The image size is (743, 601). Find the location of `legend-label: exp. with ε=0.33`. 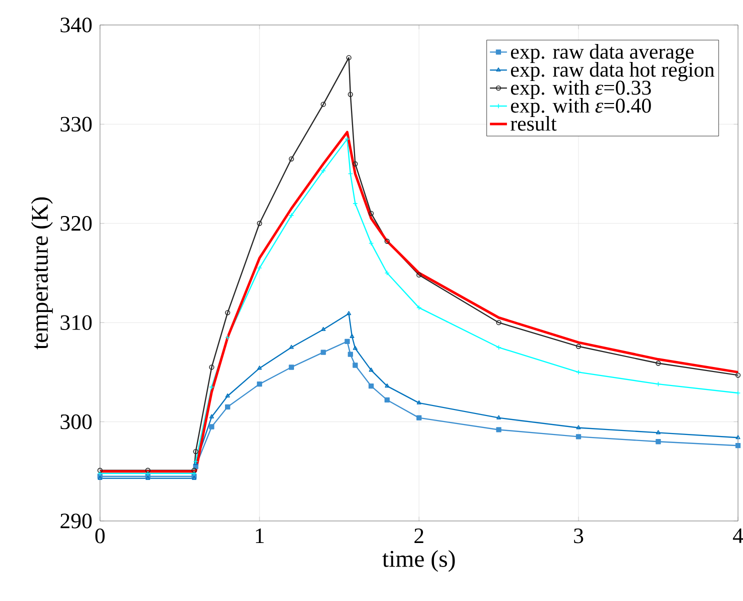

legend-label: exp. with ε=0.33 is located at coordinates (580, 90).